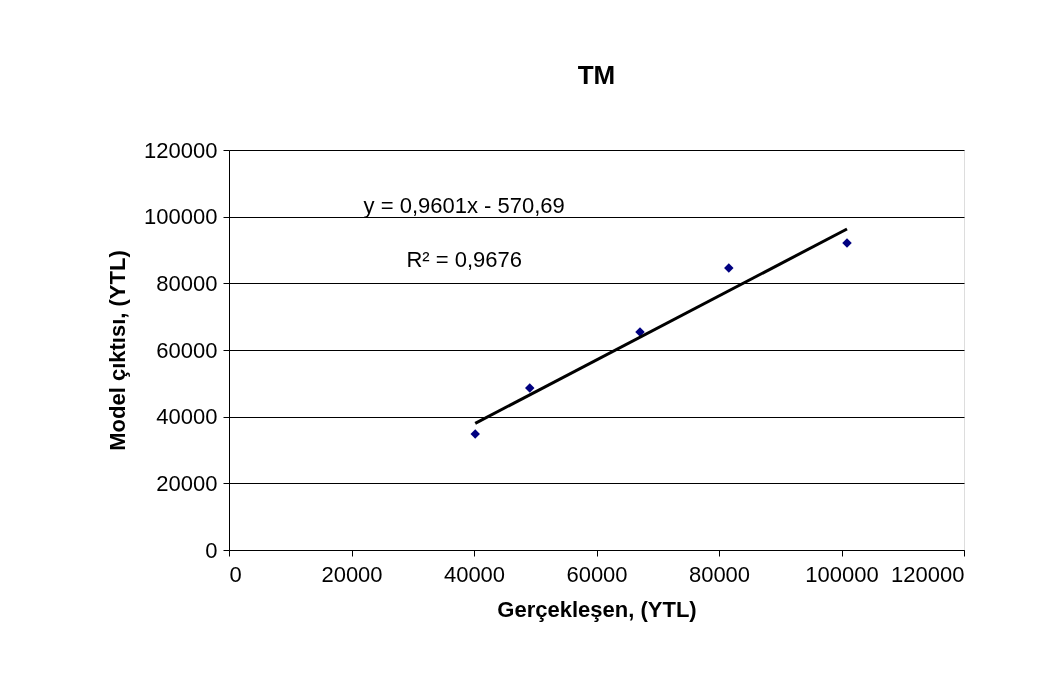  What do you see at coordinates (118, 350) in the screenshot?
I see `y-axis-title: Model çıktısı, (YTL)` at bounding box center [118, 350].